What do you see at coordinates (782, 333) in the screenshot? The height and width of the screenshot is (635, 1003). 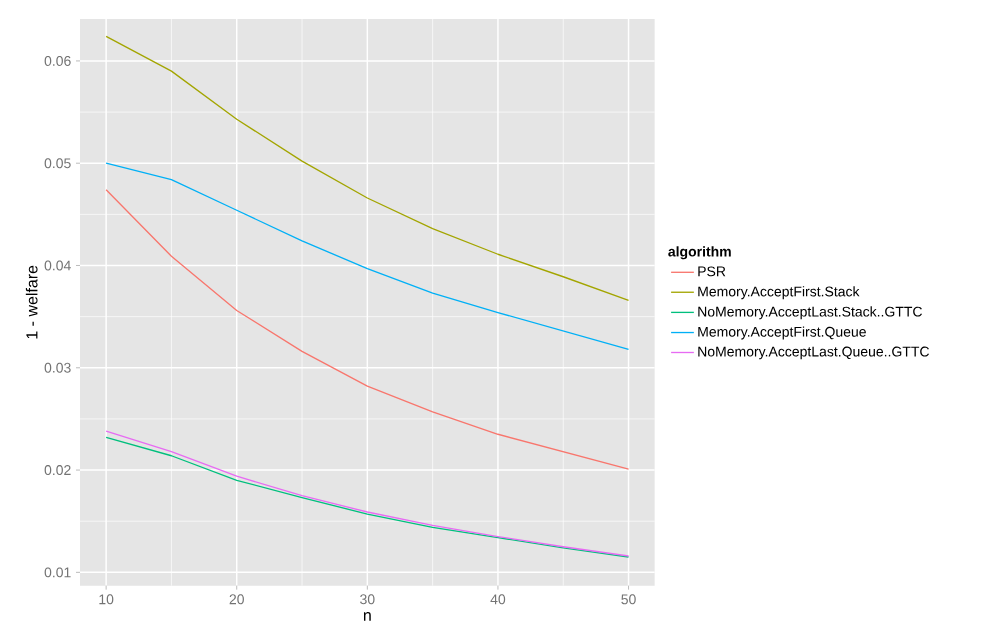 I see `legend-label: Memory.AcceptFirst.Queue` at bounding box center [782, 333].